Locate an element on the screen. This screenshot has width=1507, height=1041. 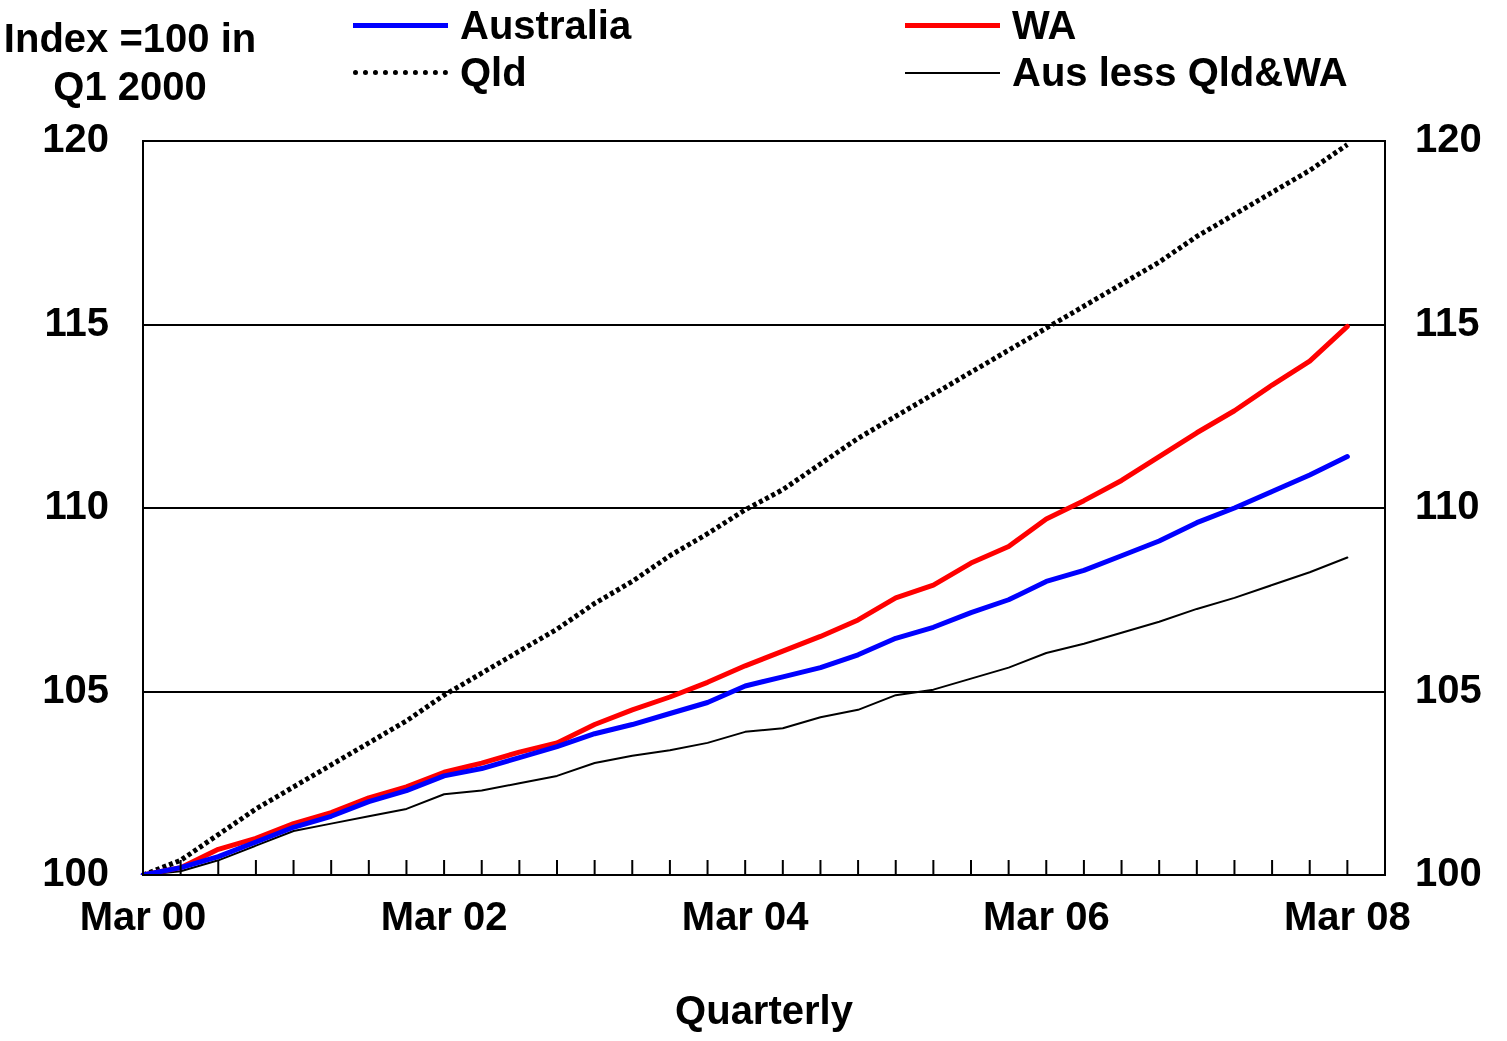
y2-tick-label: 100 is located at coordinates (1448, 872).